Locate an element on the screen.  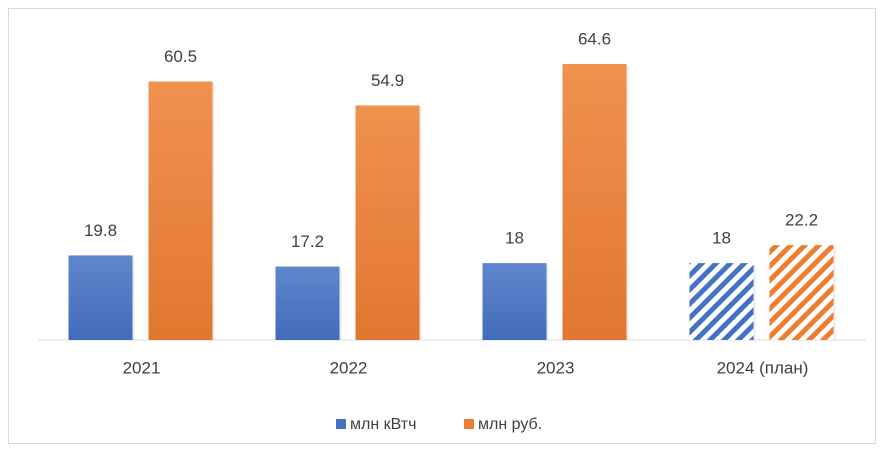
data-label: 19.8 is located at coordinates (100, 230).